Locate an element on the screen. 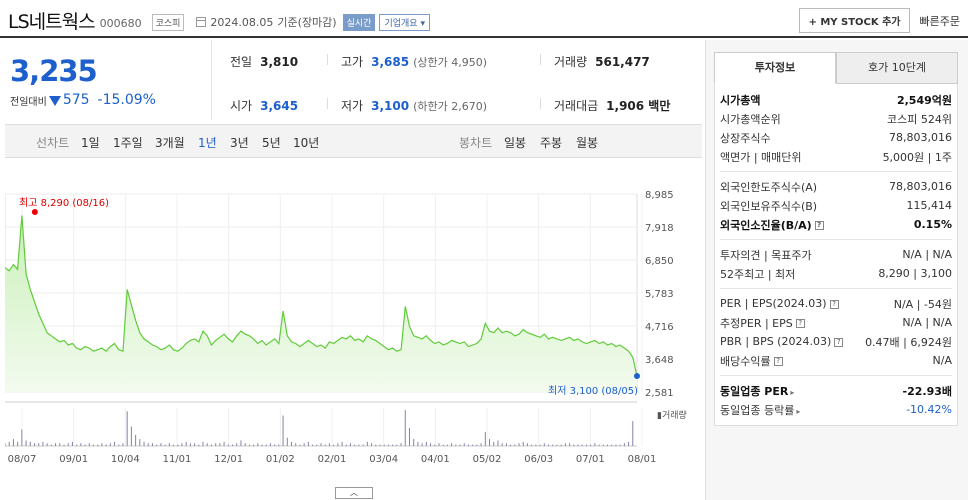  x-tick-label: 04/01 is located at coordinates (435, 459).